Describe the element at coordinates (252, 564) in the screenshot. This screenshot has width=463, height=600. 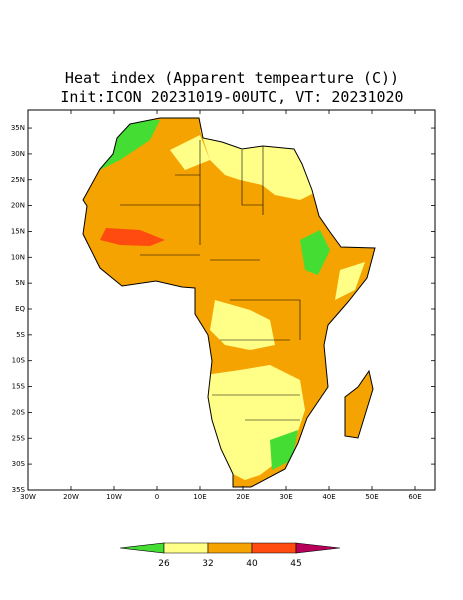
I see `colorbar-label: 40` at that location.